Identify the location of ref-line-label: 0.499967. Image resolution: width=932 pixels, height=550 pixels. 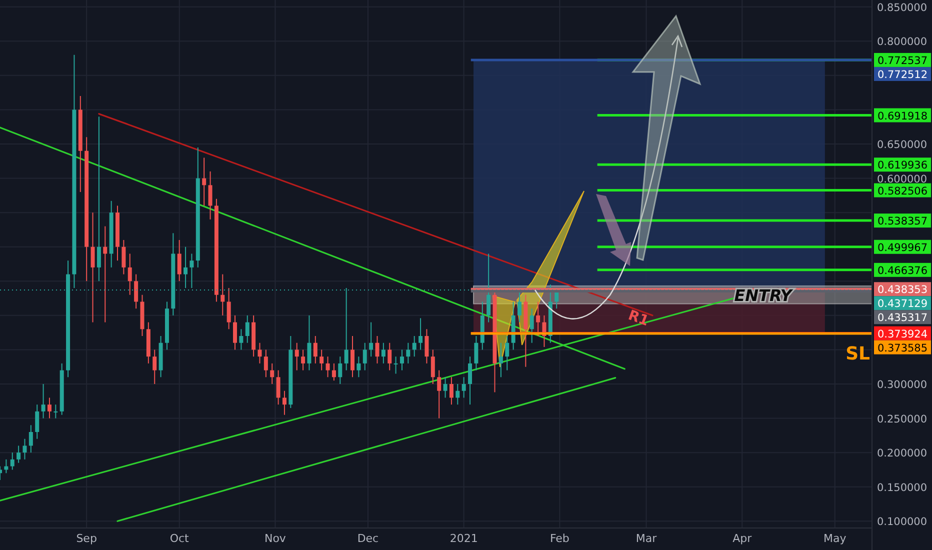
(902, 248).